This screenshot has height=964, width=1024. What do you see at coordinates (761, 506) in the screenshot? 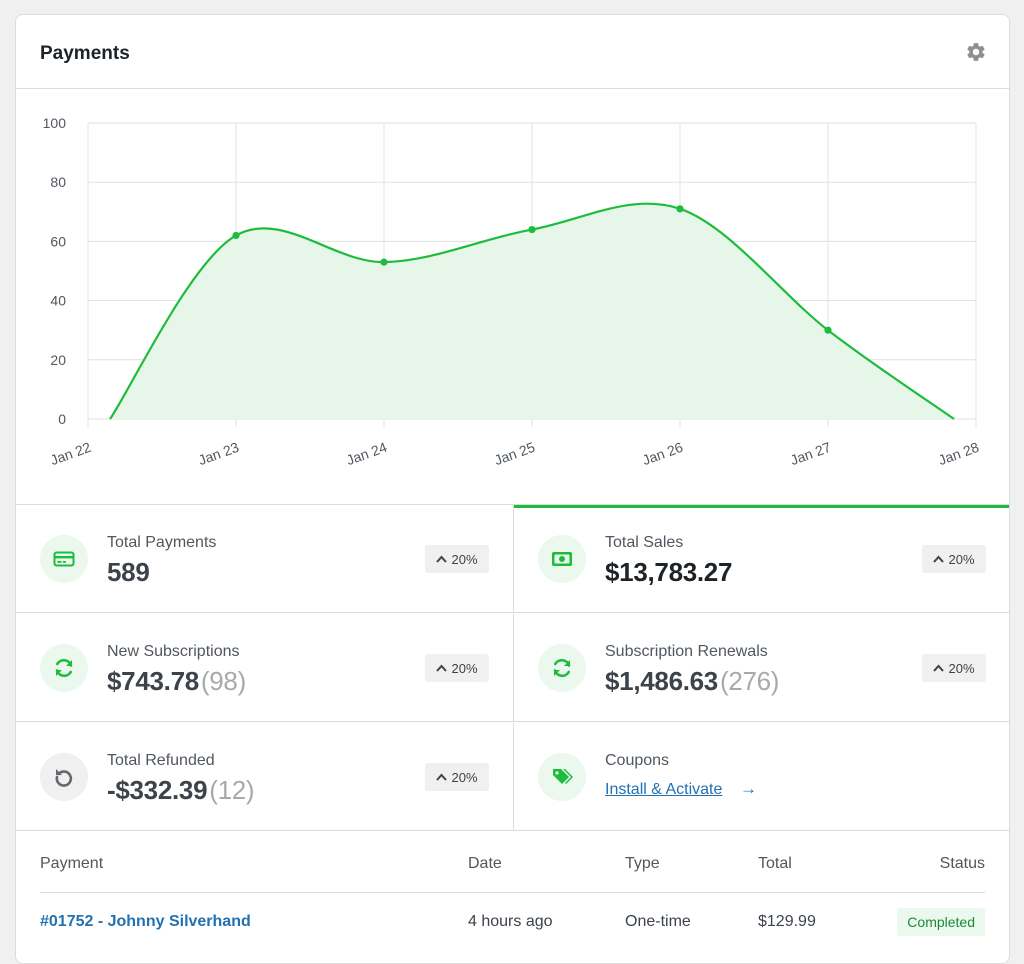
I see `active-indicator` at bounding box center [761, 506].